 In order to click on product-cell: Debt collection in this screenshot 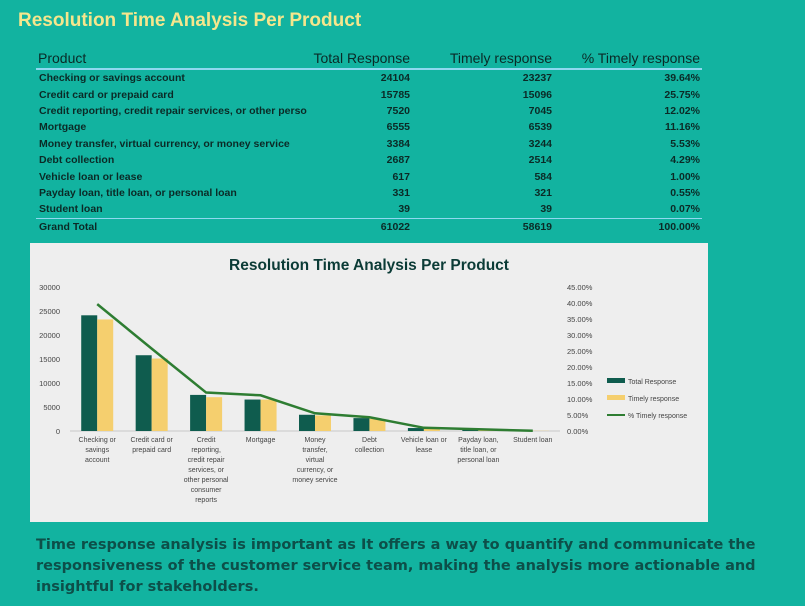, I will do `click(77, 160)`.